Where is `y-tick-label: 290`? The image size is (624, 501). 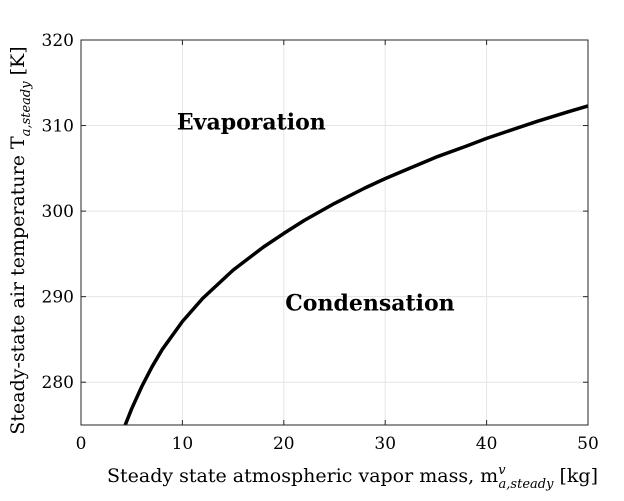 y-tick-label: 290 is located at coordinates (58, 298).